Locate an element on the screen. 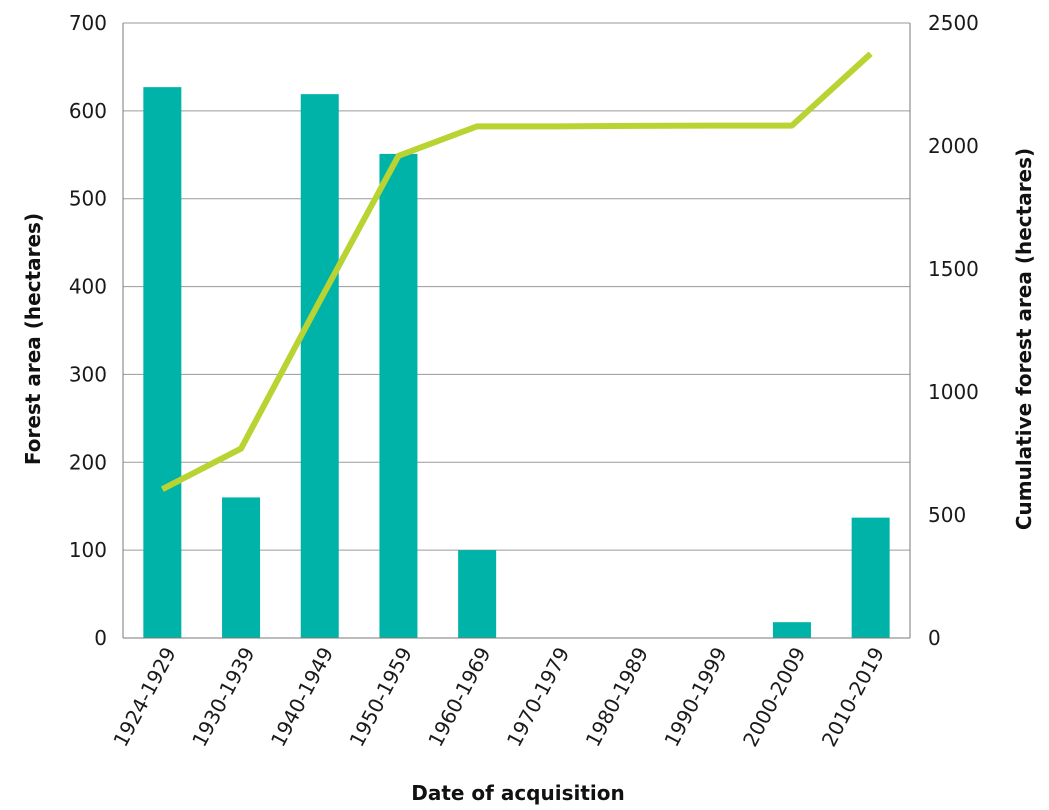  bar-2000-2009 is located at coordinates (791, 630).